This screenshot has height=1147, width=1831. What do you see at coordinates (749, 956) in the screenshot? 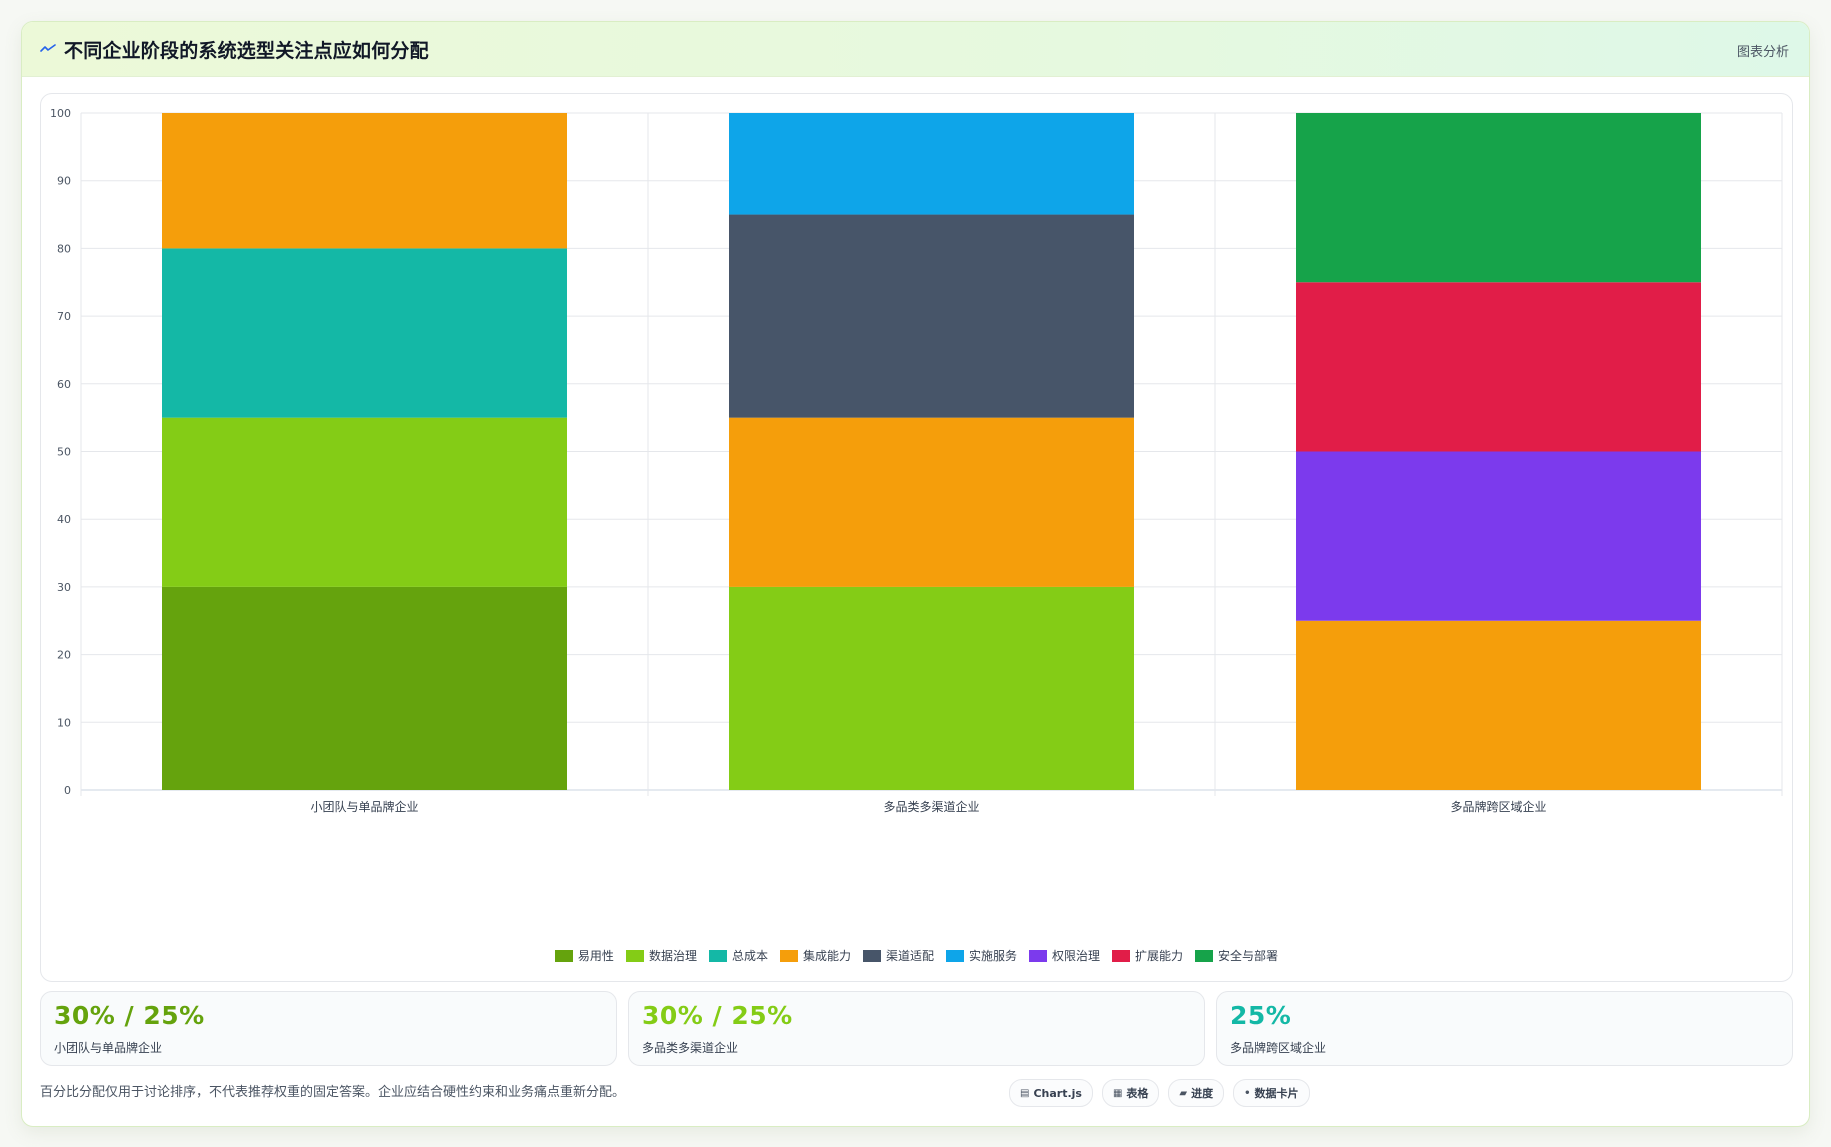
I see `legend-label: 总成本` at bounding box center [749, 956].